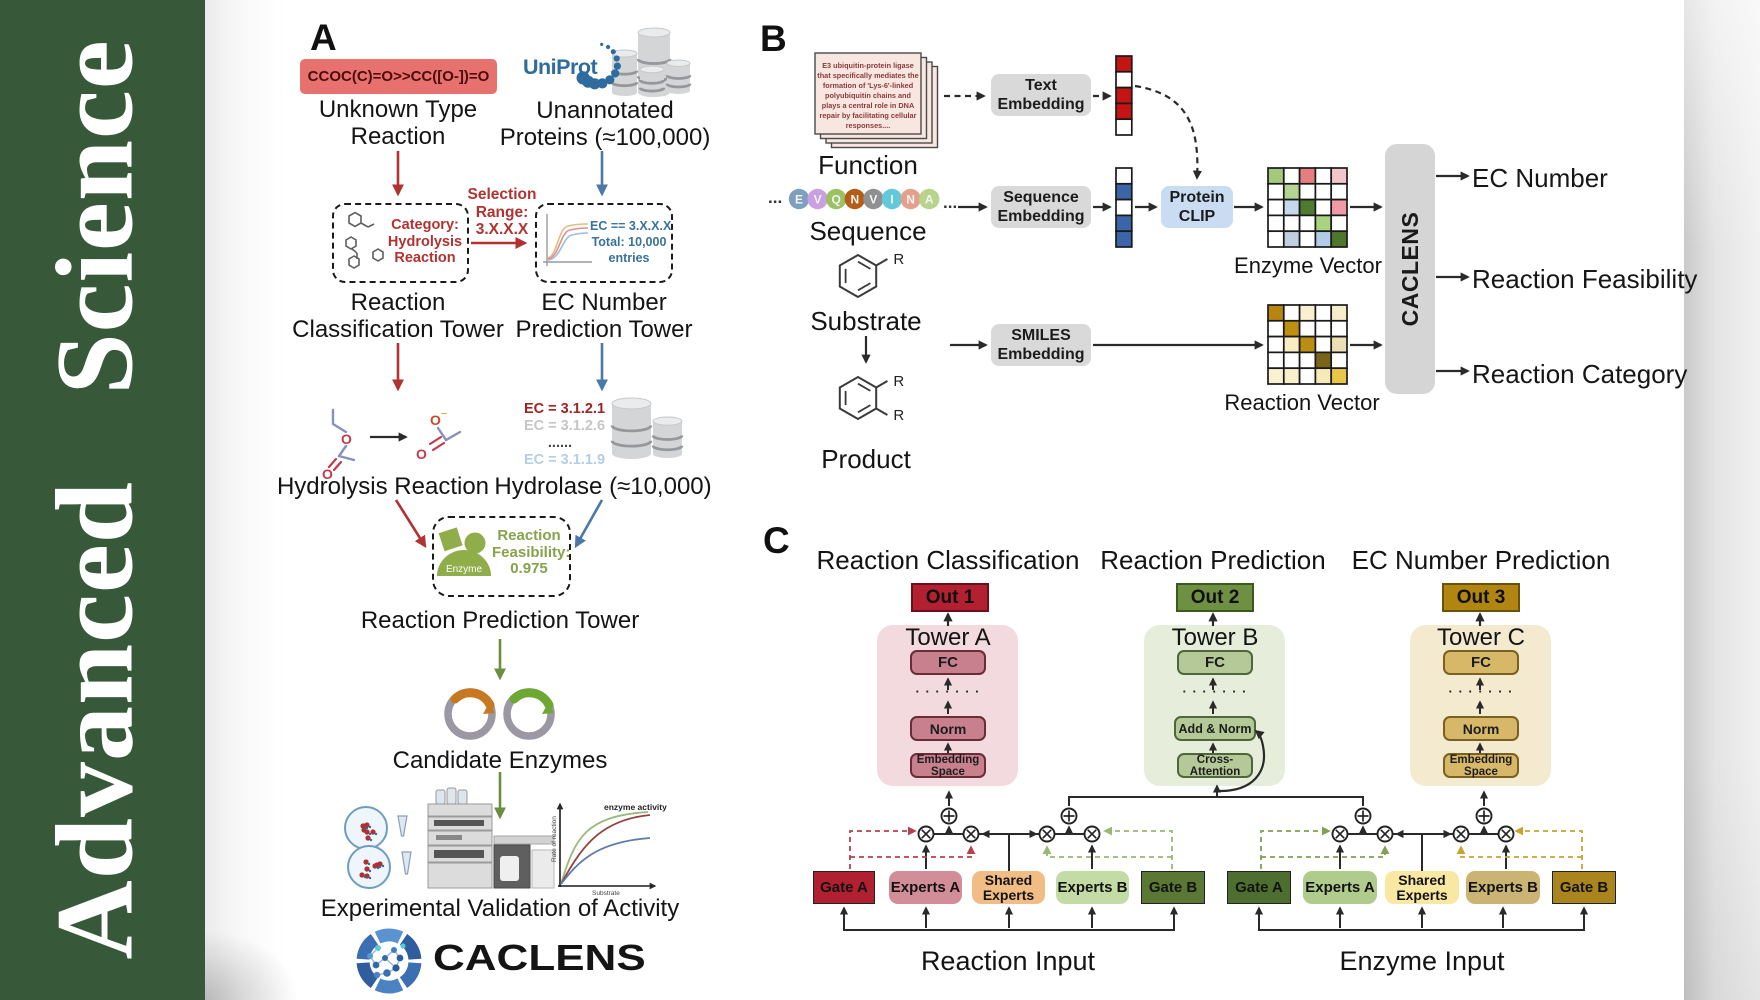 The width and height of the screenshot is (1760, 1000). Describe the element at coordinates (867, 75) in the screenshot. I see `svg-text: that specifically mediates the` at that location.